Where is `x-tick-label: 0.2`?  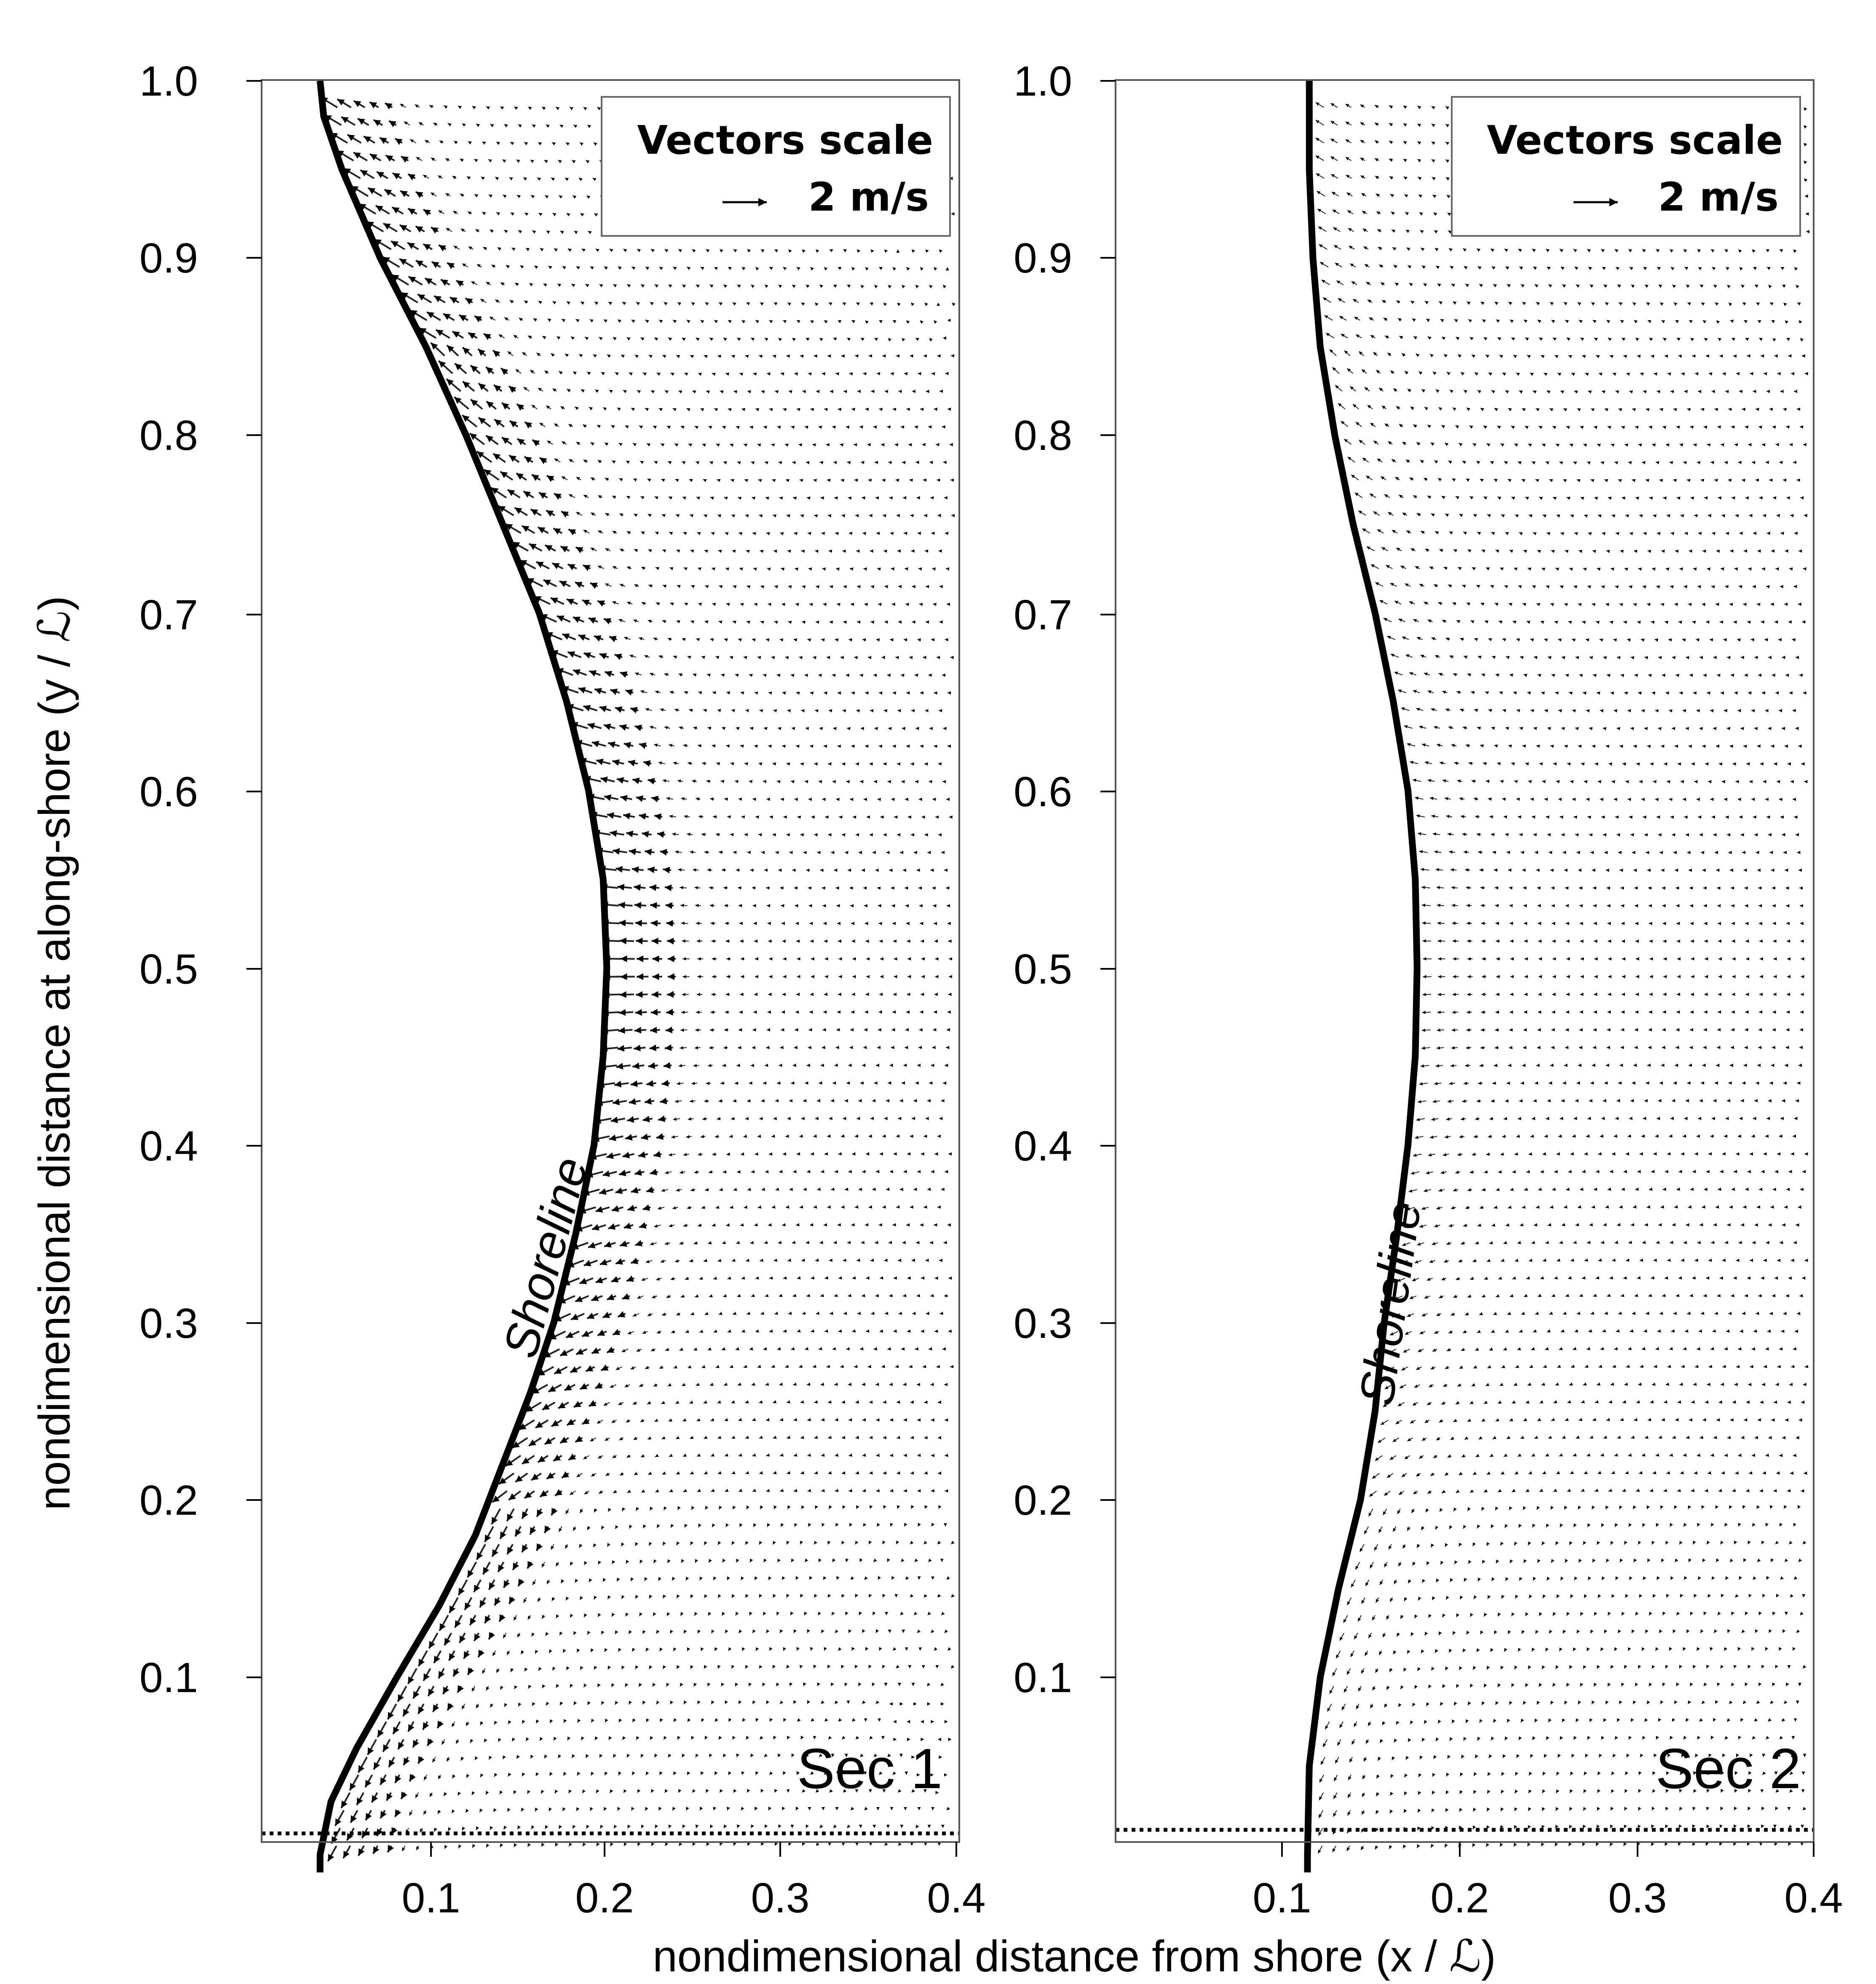 x-tick-label: 0.2 is located at coordinates (604, 1898).